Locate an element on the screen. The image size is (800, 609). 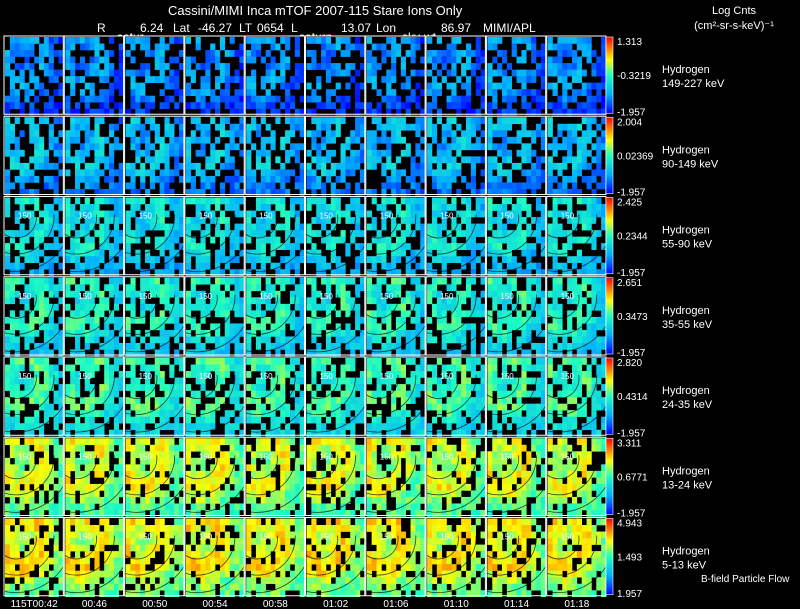
energy-range-label: 24-35 keV is located at coordinates (687, 405).